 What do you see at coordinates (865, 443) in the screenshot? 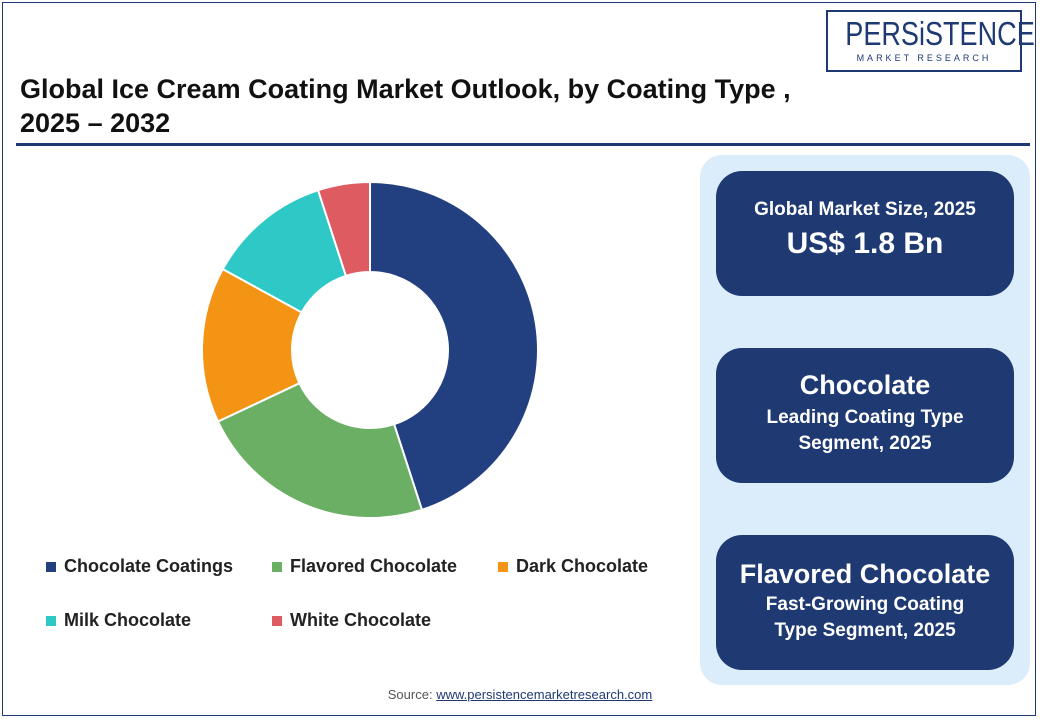
I see `leading-segment-label-2: Segment, 2025` at bounding box center [865, 443].